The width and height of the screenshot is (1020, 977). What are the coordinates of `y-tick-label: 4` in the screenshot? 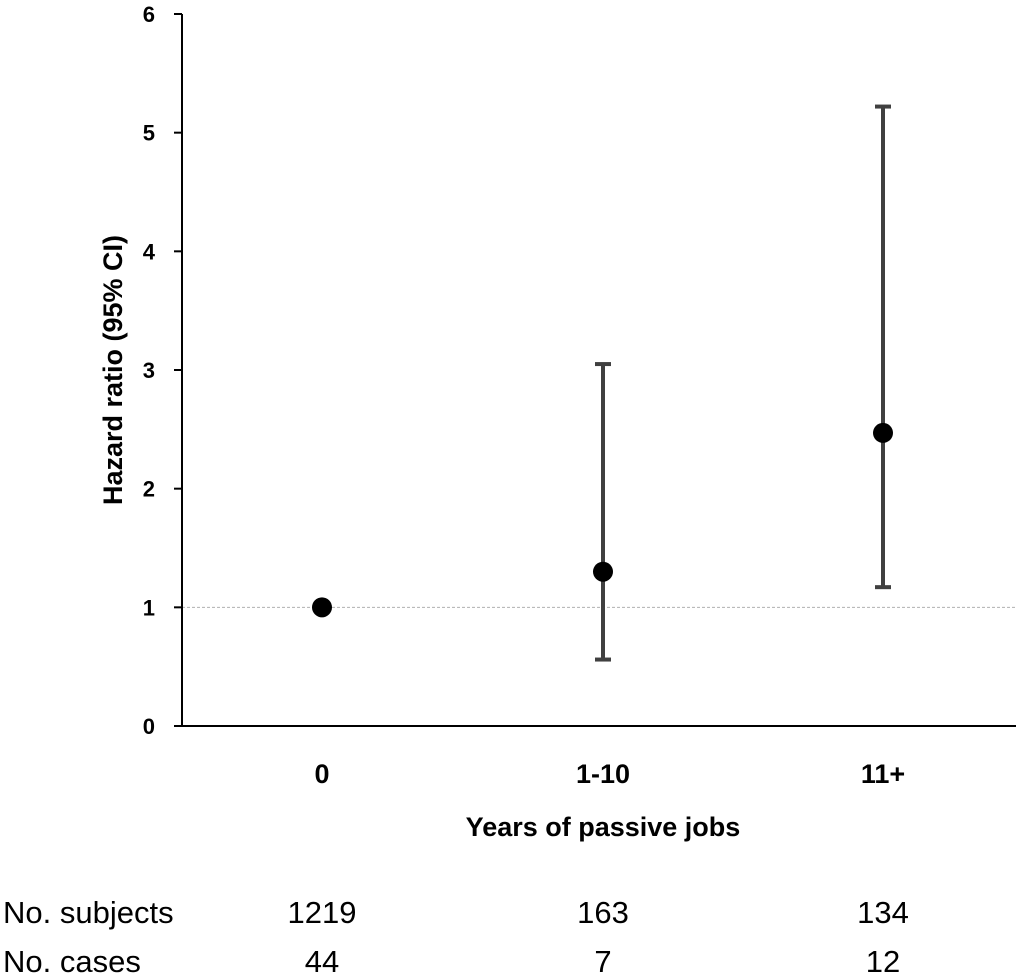 It's located at (149, 251).